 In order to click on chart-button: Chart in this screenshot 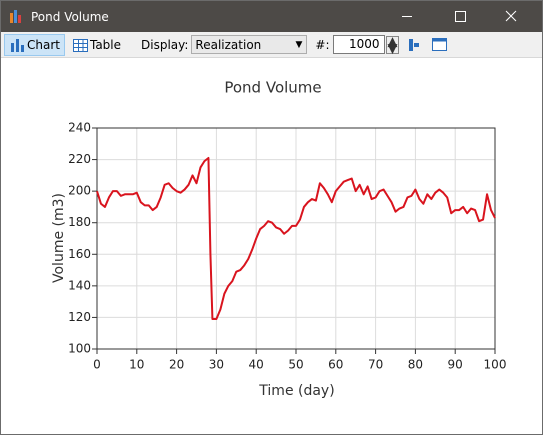, I will do `click(34, 44)`.